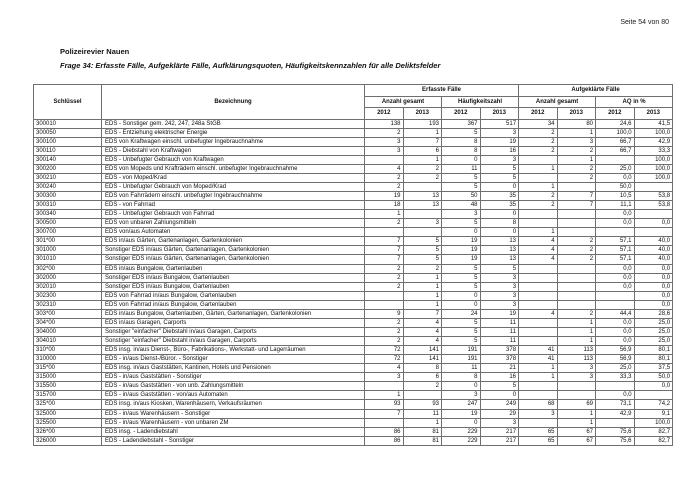 This screenshot has height=495, width=700. Describe the element at coordinates (576, 404) in the screenshot. I see `row-value: 69` at that location.